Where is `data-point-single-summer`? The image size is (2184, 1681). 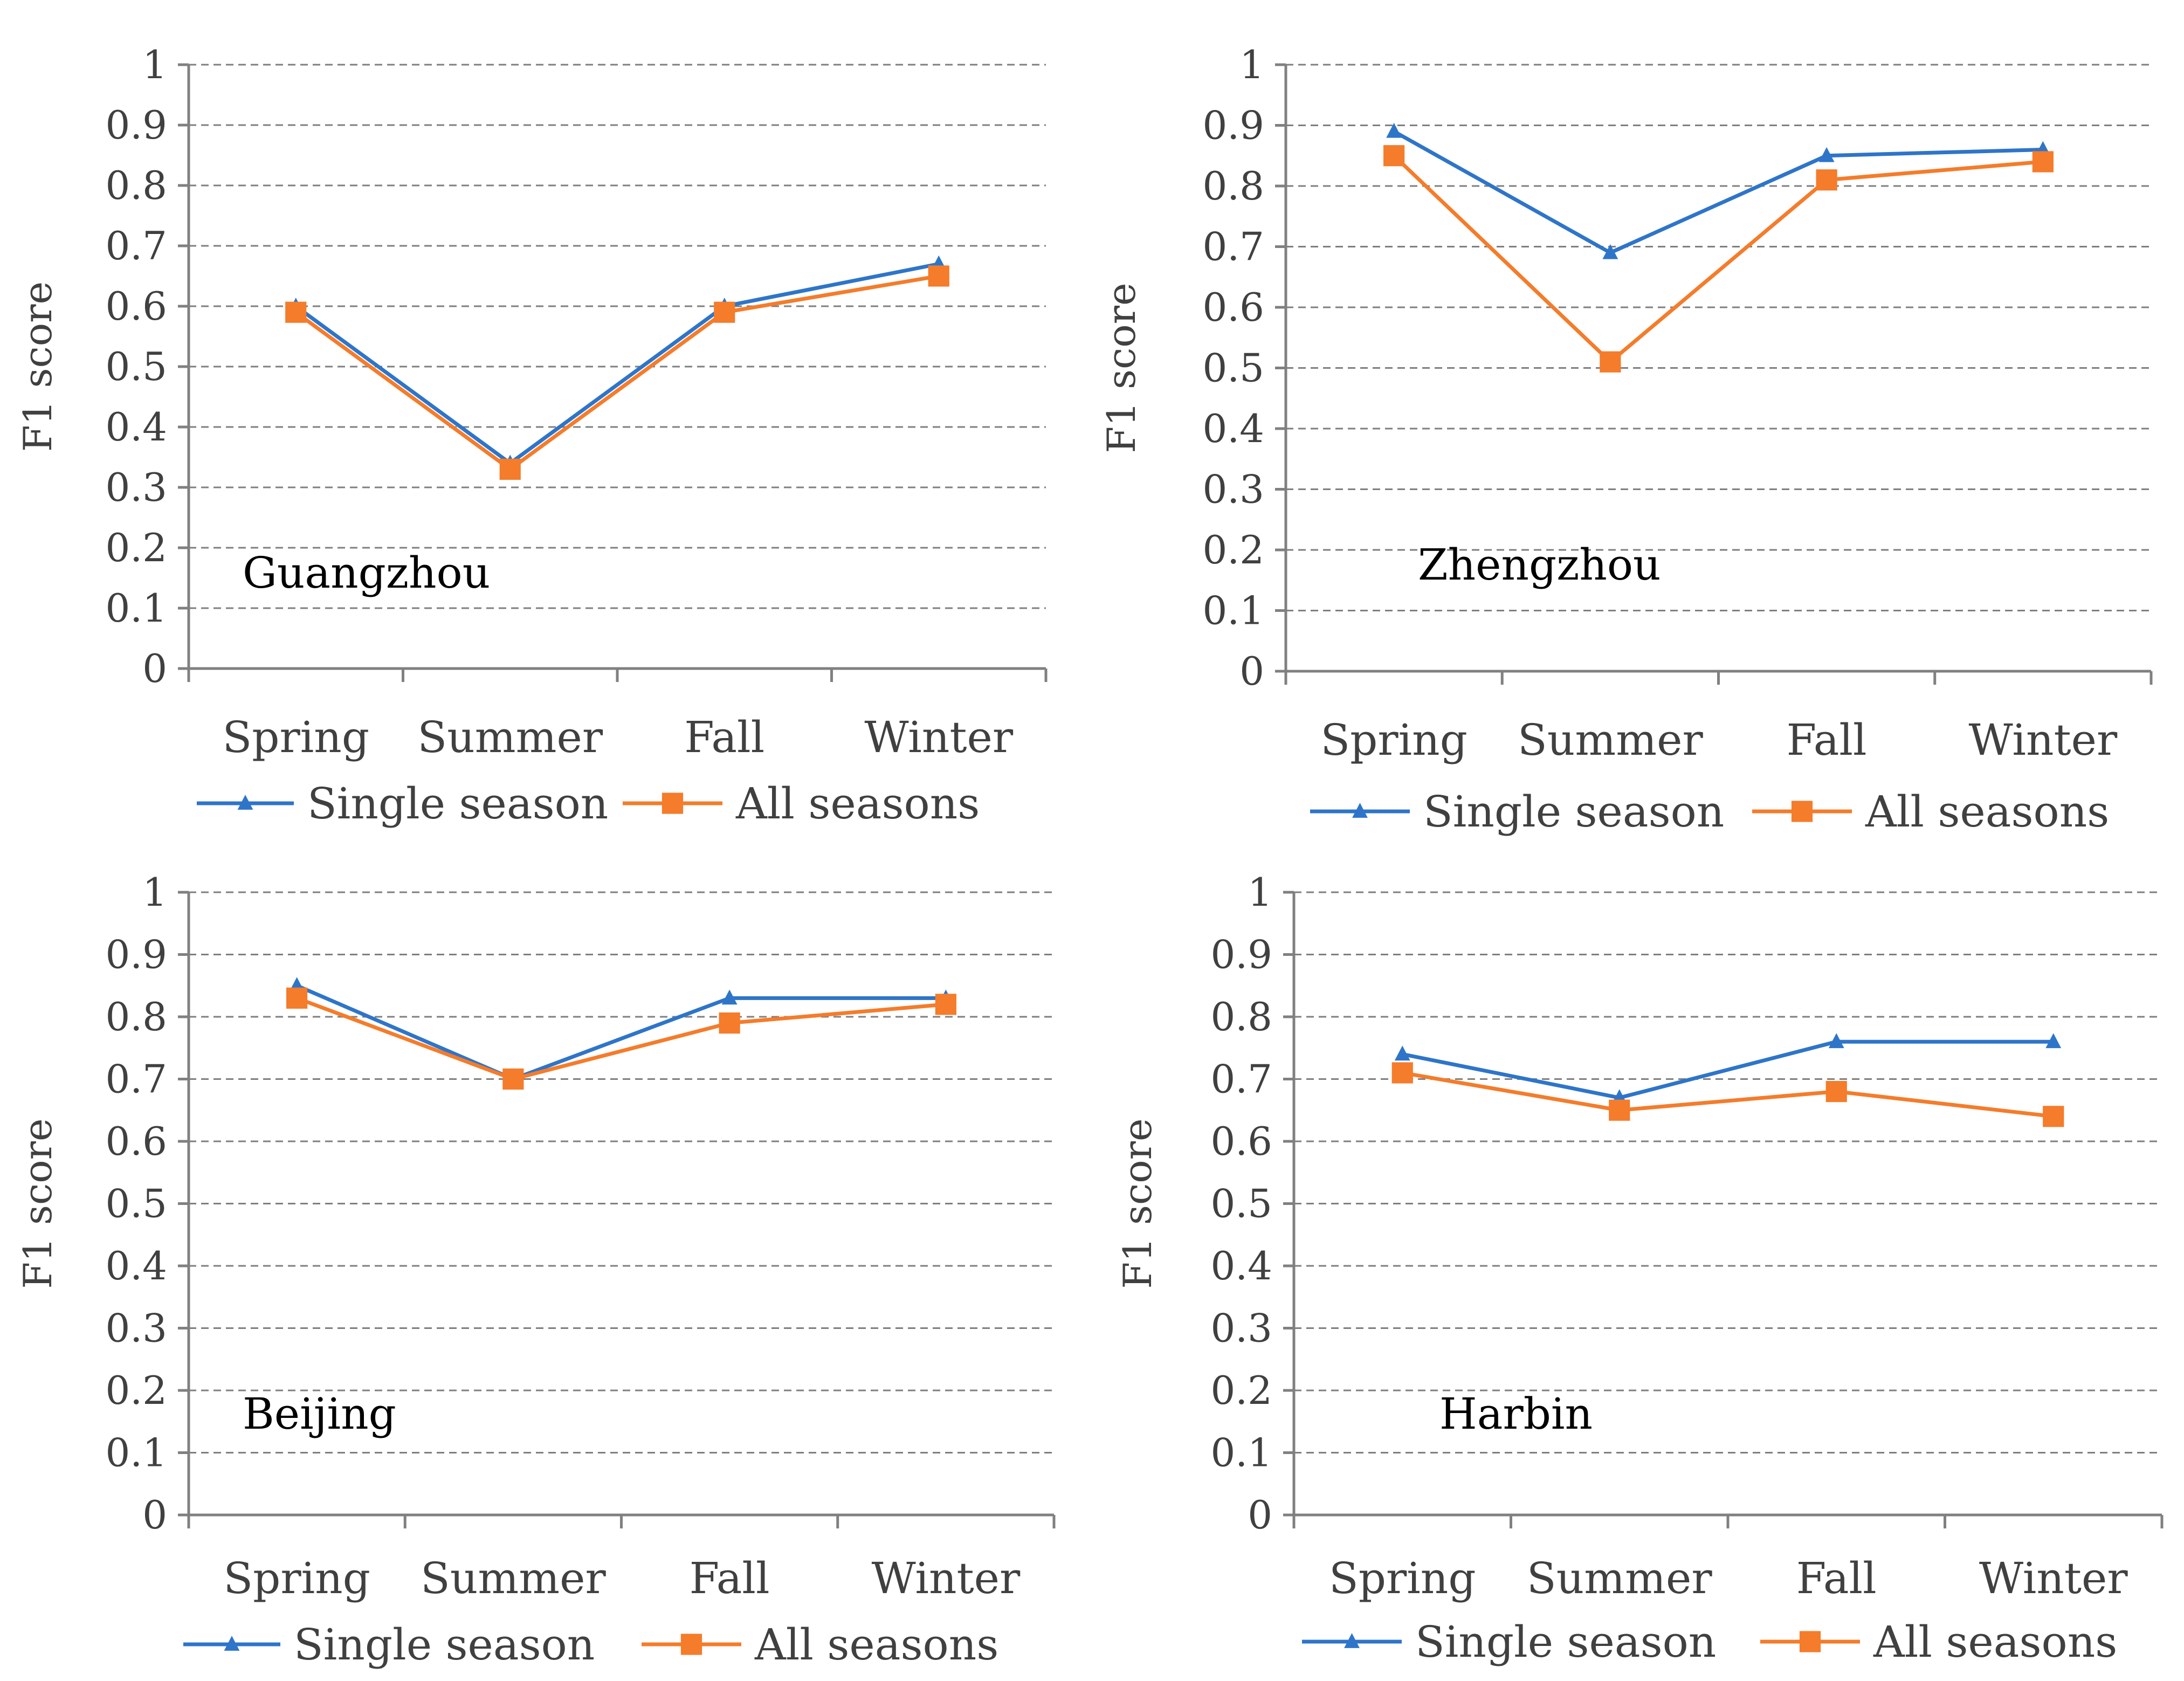 data-point-single-summer is located at coordinates (1610, 252).